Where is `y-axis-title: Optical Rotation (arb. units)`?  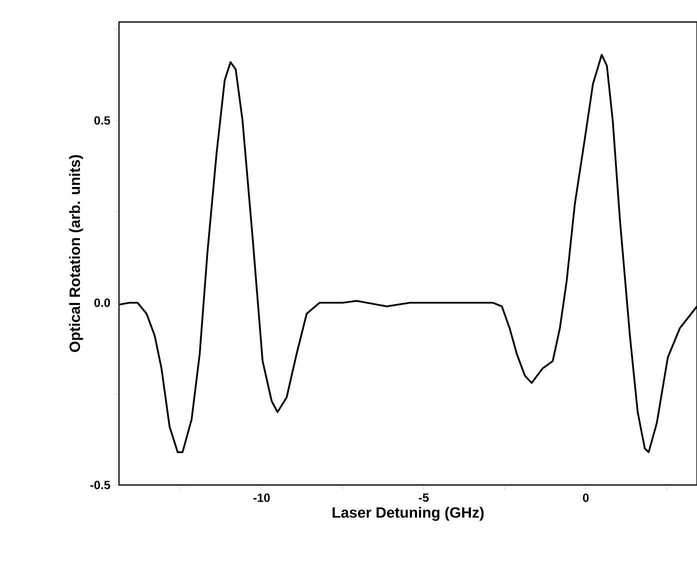 y-axis-title: Optical Rotation (arb. units) is located at coordinates (76, 253).